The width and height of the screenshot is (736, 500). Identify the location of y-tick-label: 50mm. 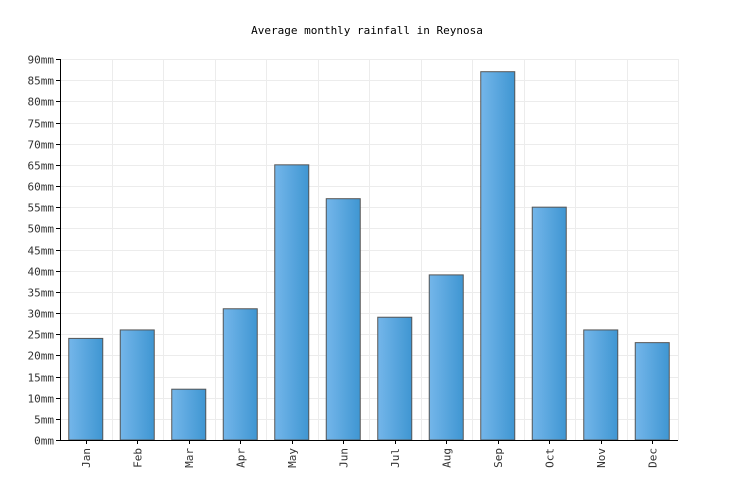
(41, 229).